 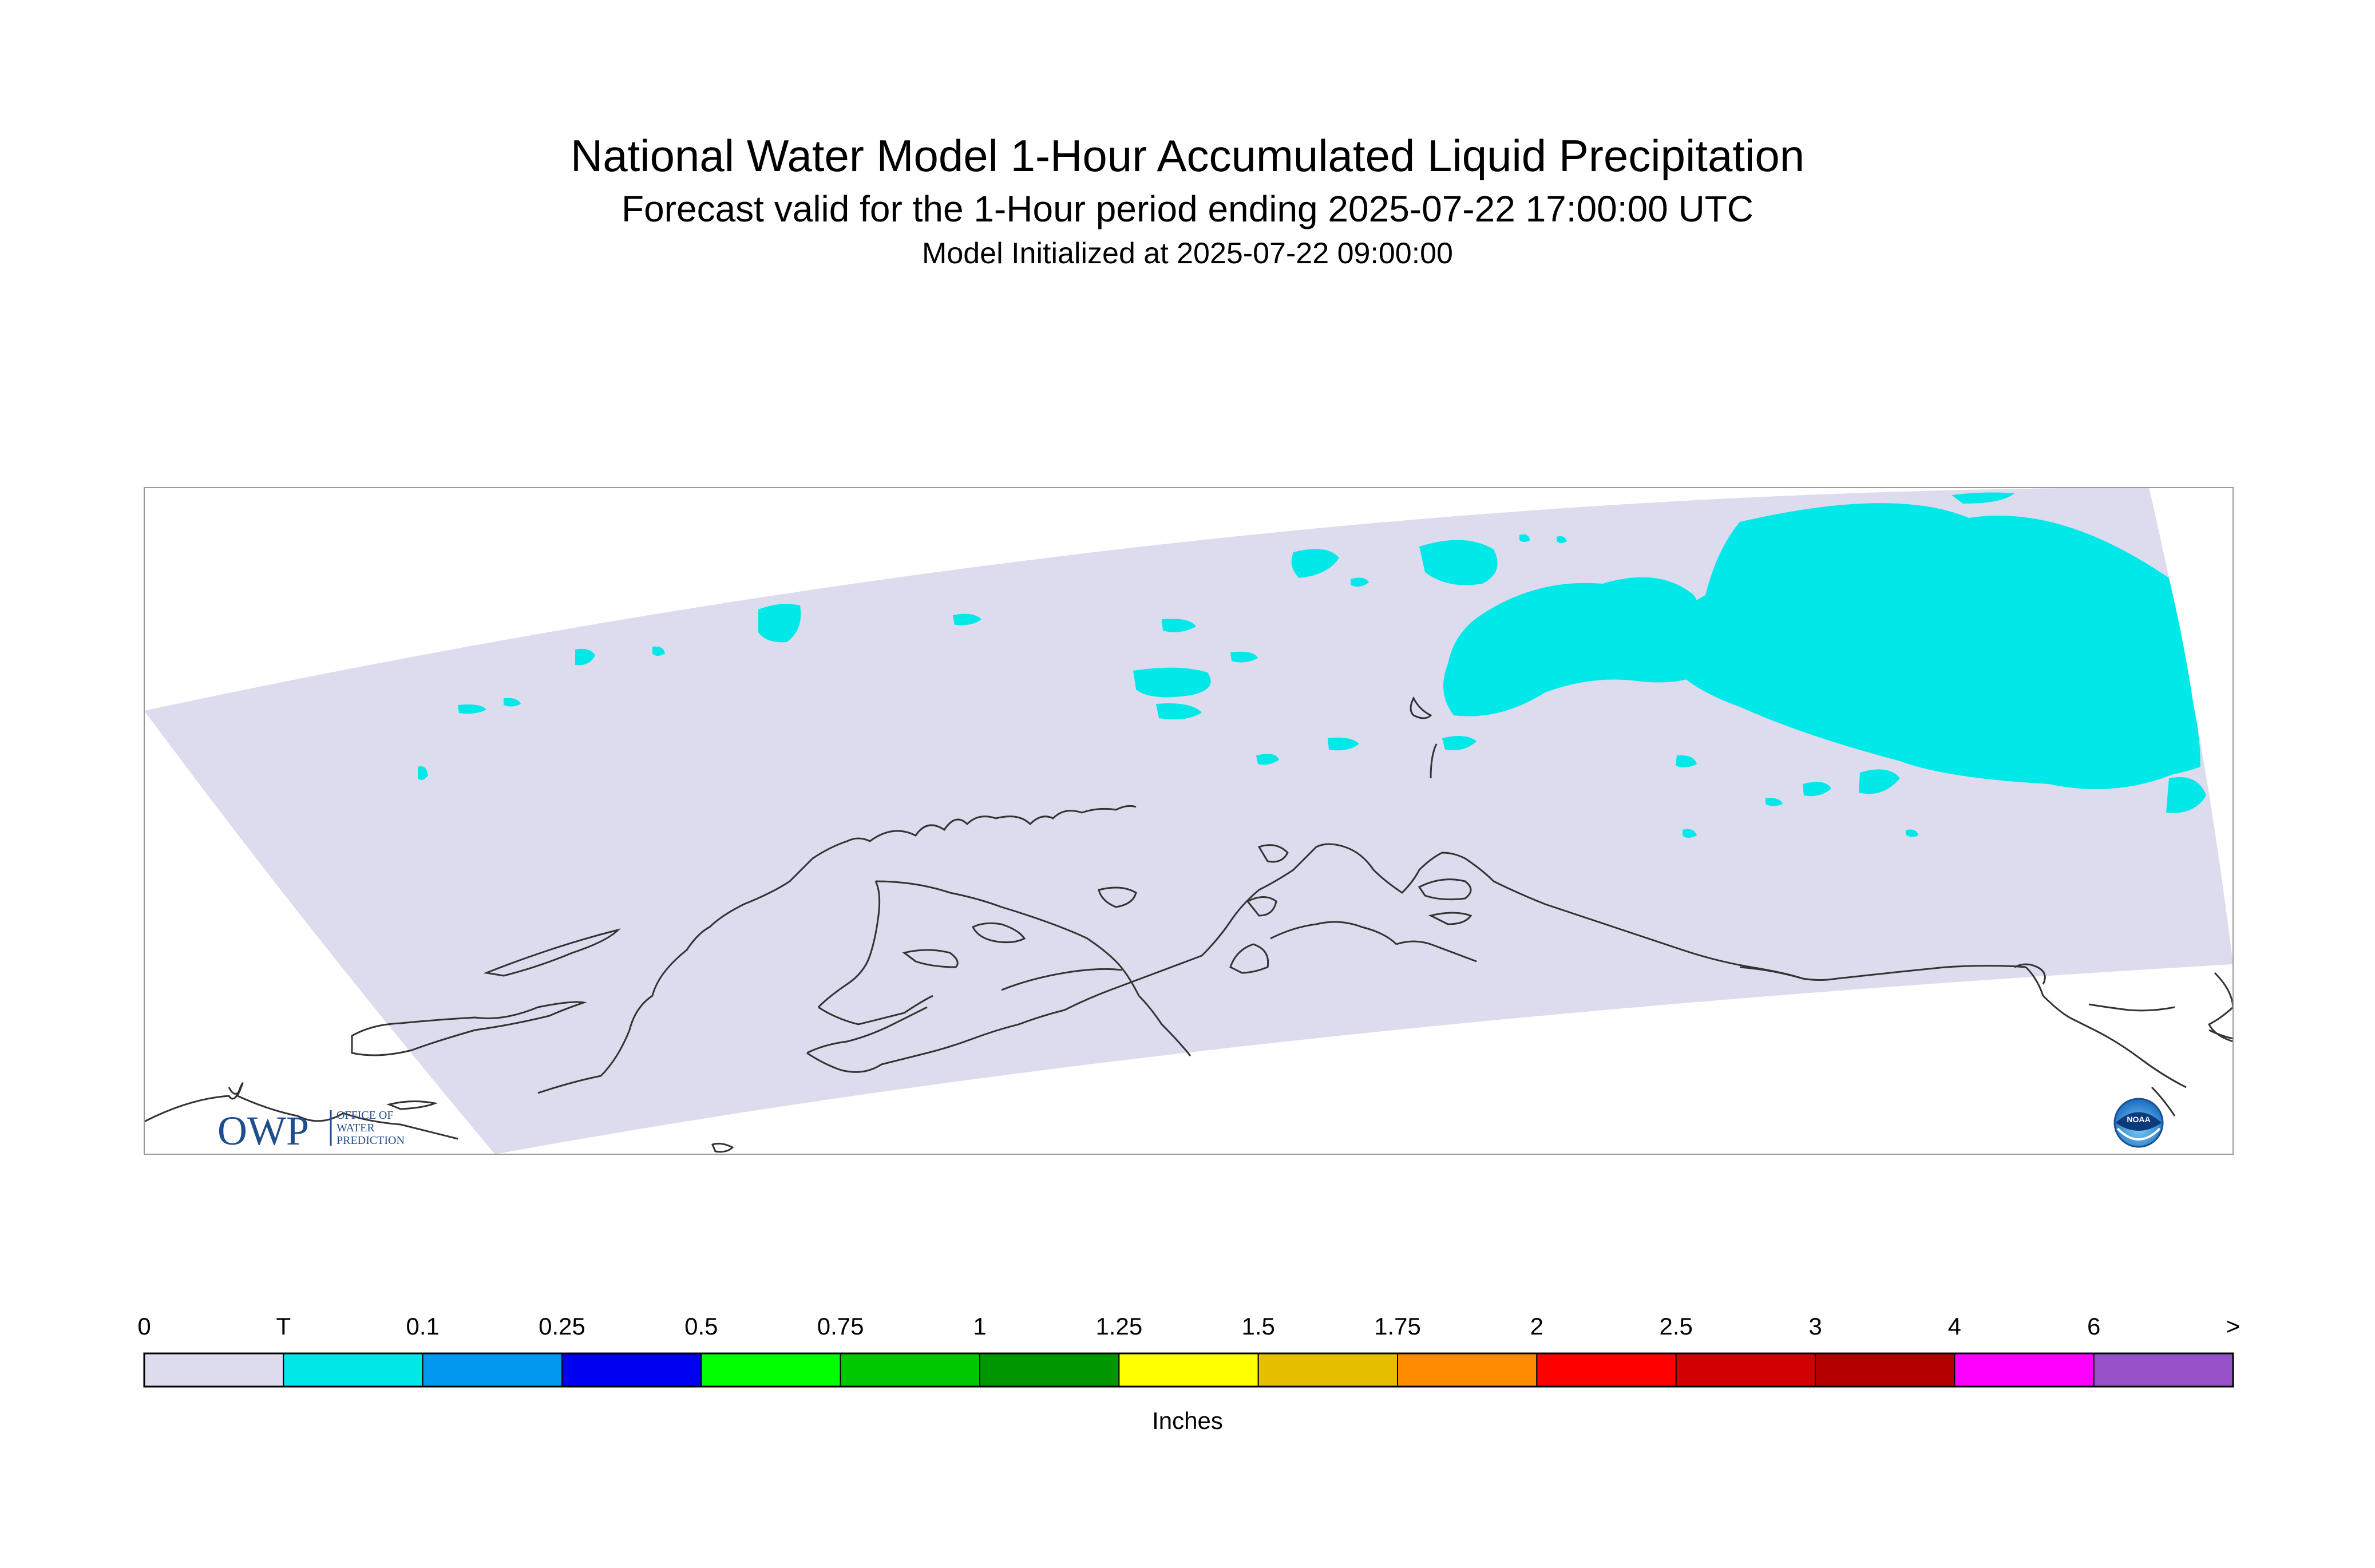 I want to click on noaa-seal-icon: NOAA, so click(x=2138, y=1123).